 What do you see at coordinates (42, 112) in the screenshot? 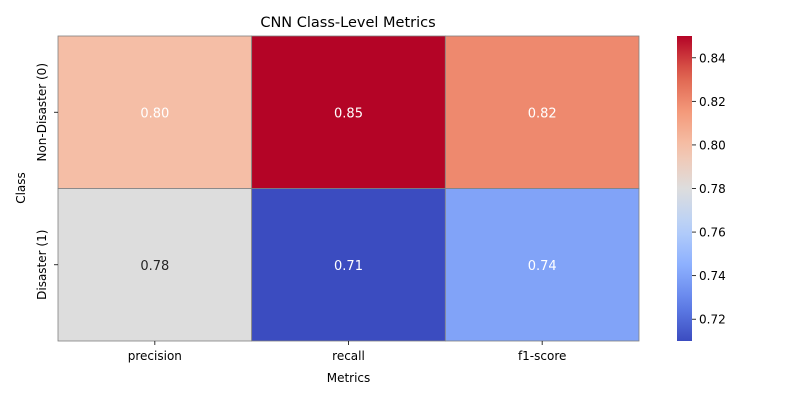
I see `y-tick-label: Non-Disaster (0)` at bounding box center [42, 112].